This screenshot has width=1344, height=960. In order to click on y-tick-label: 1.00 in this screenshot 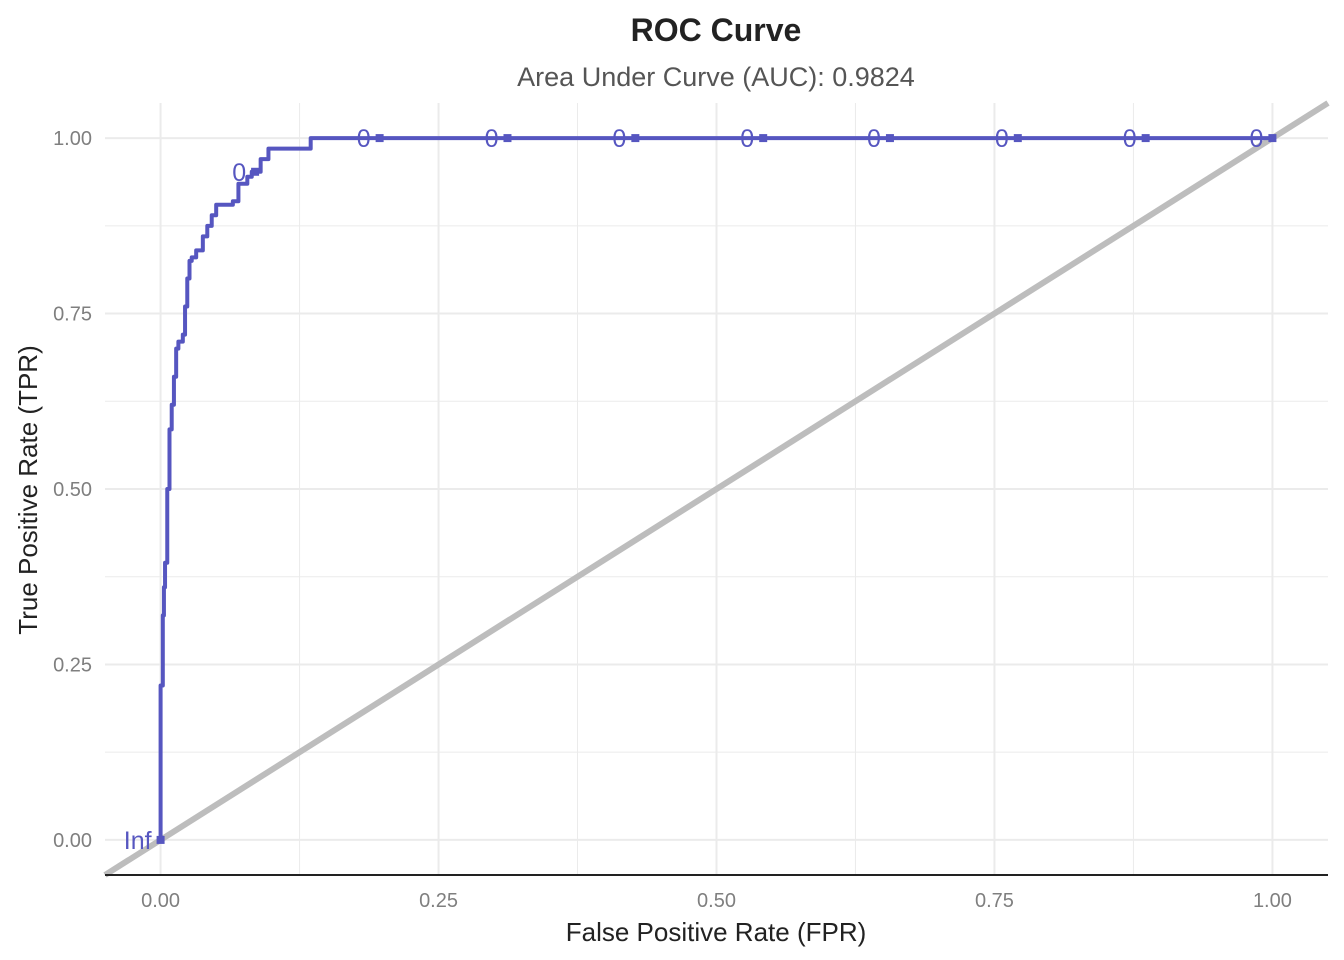, I will do `click(72, 139)`.